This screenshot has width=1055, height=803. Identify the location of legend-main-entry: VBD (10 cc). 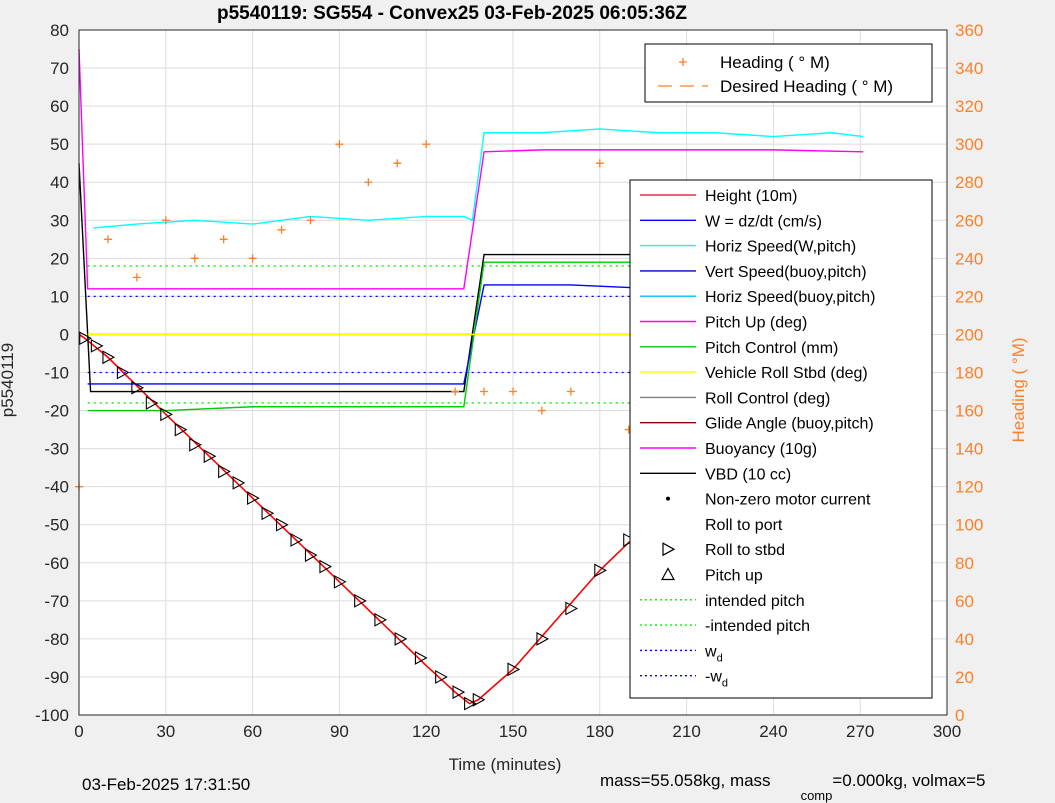
(715, 474).